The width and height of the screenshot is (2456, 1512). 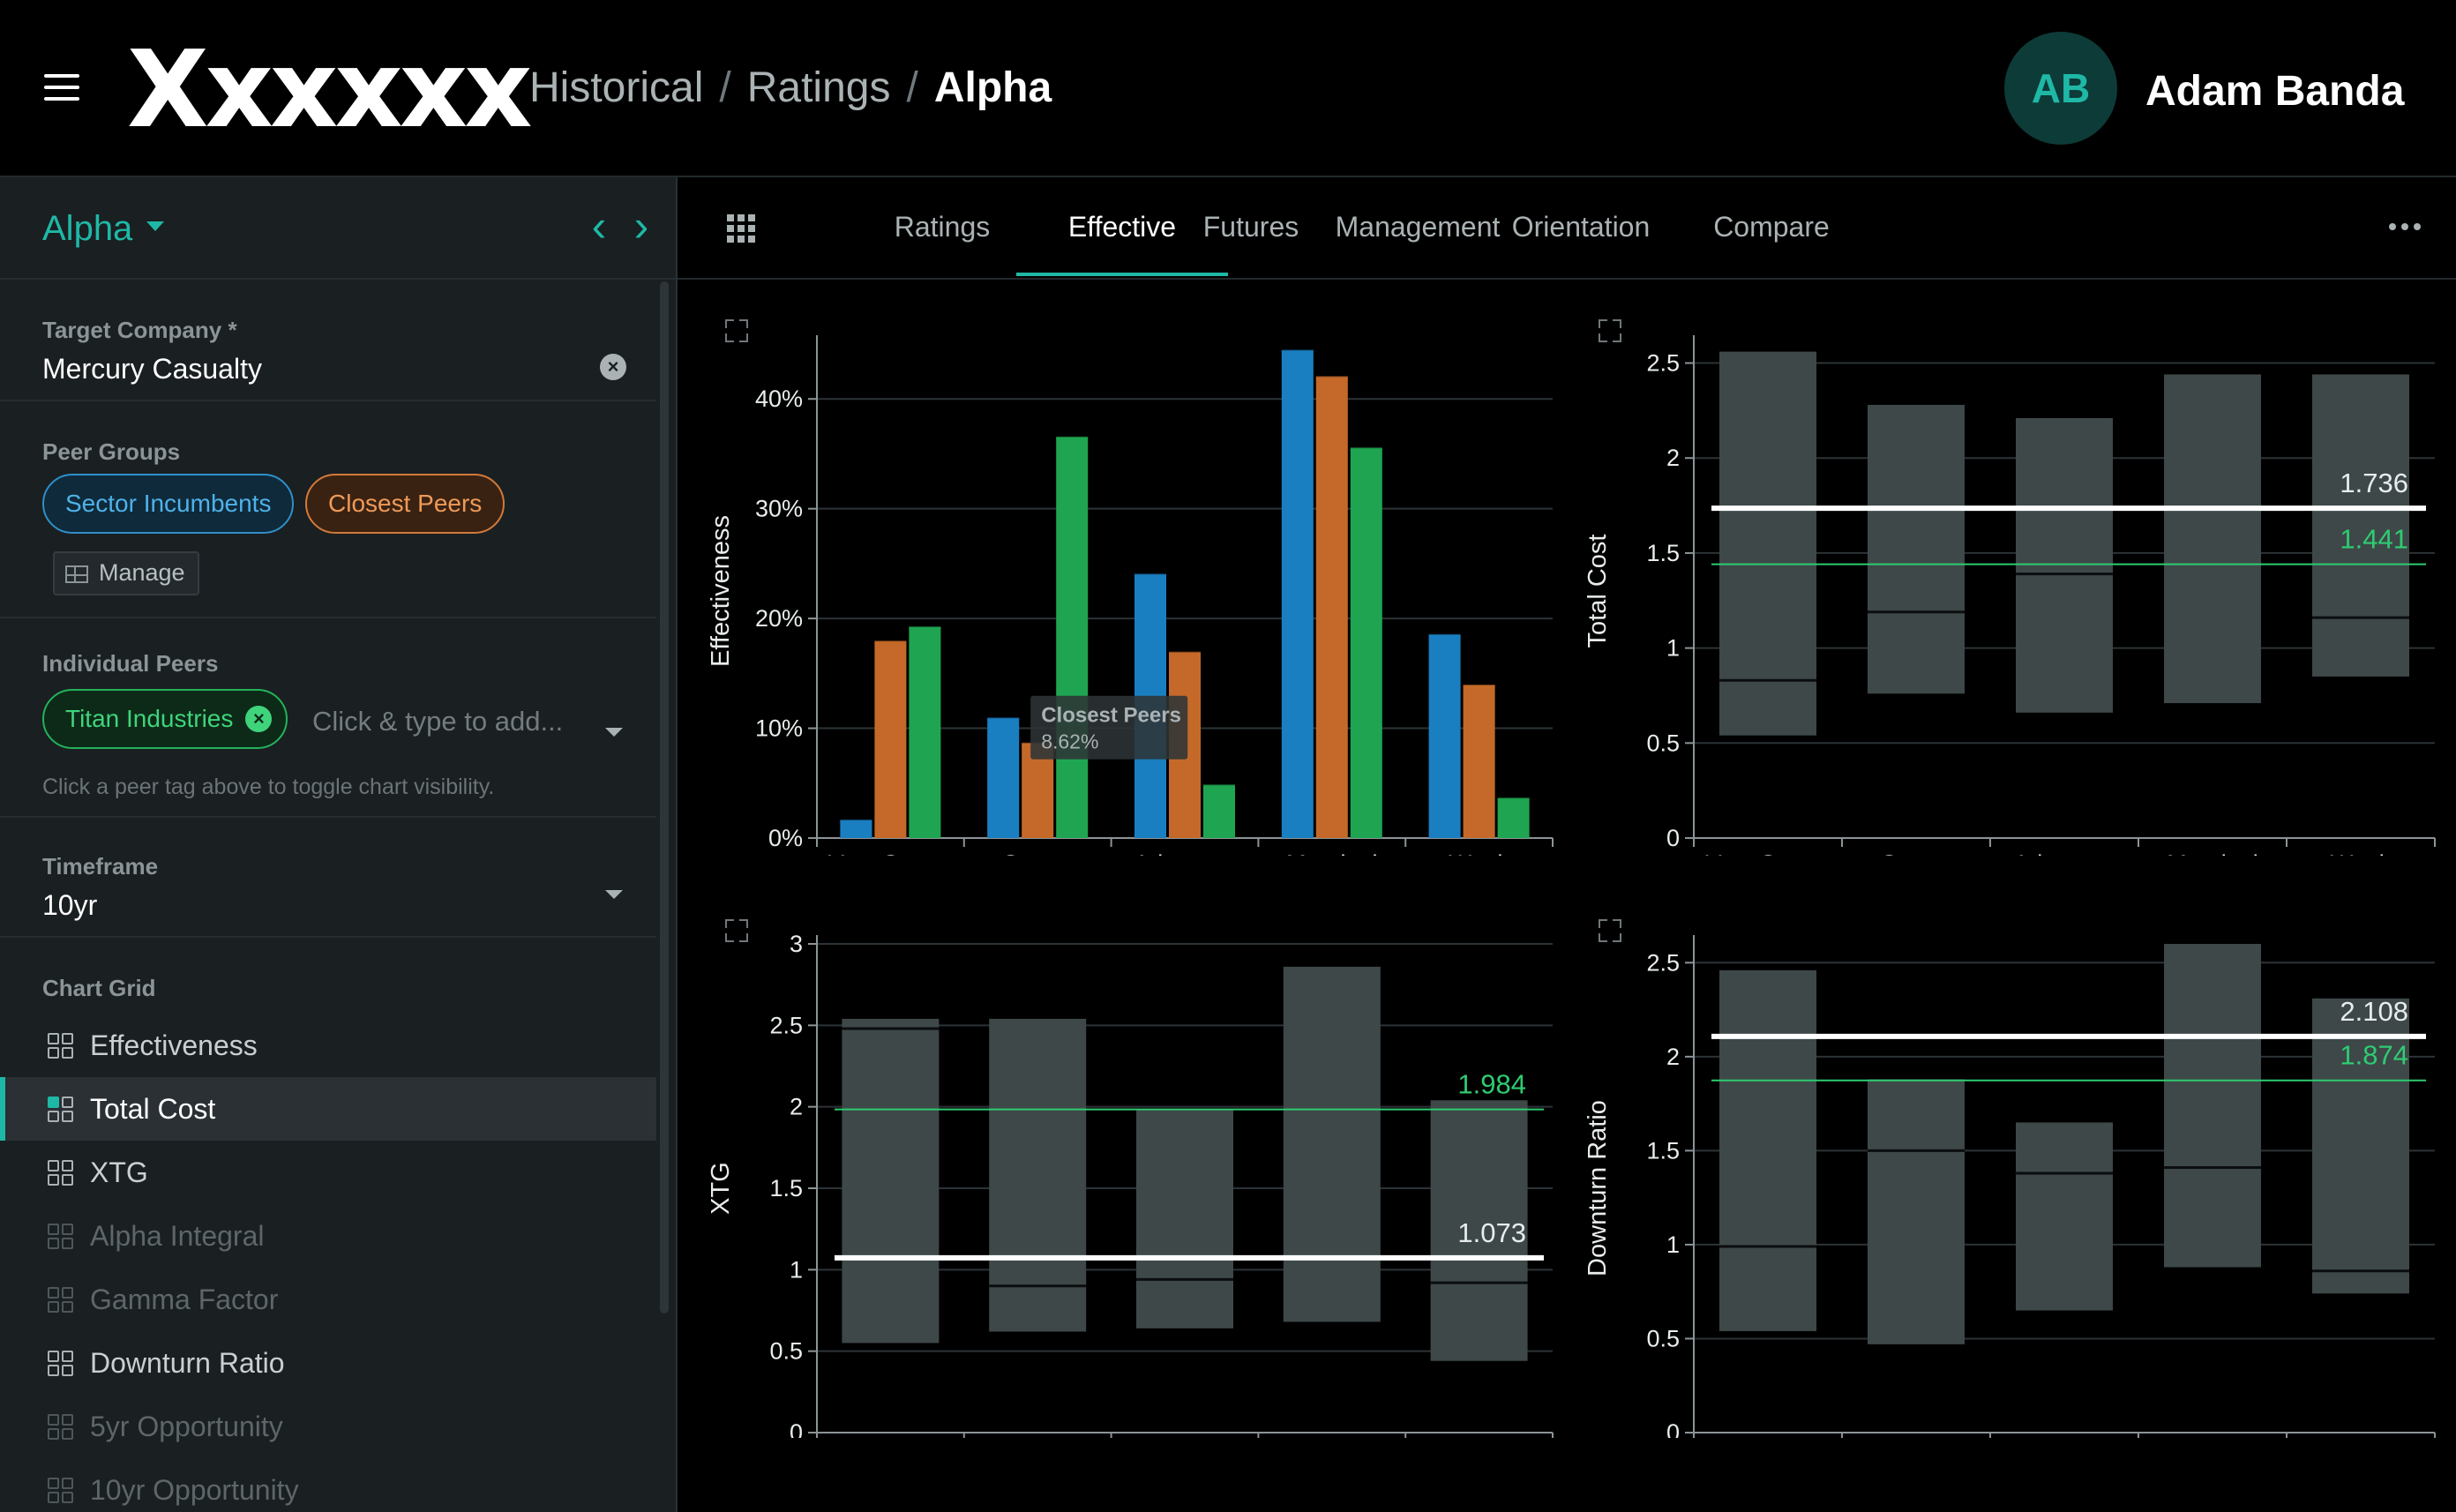 I want to click on tab-ratings: Ratings, so click(x=942, y=227).